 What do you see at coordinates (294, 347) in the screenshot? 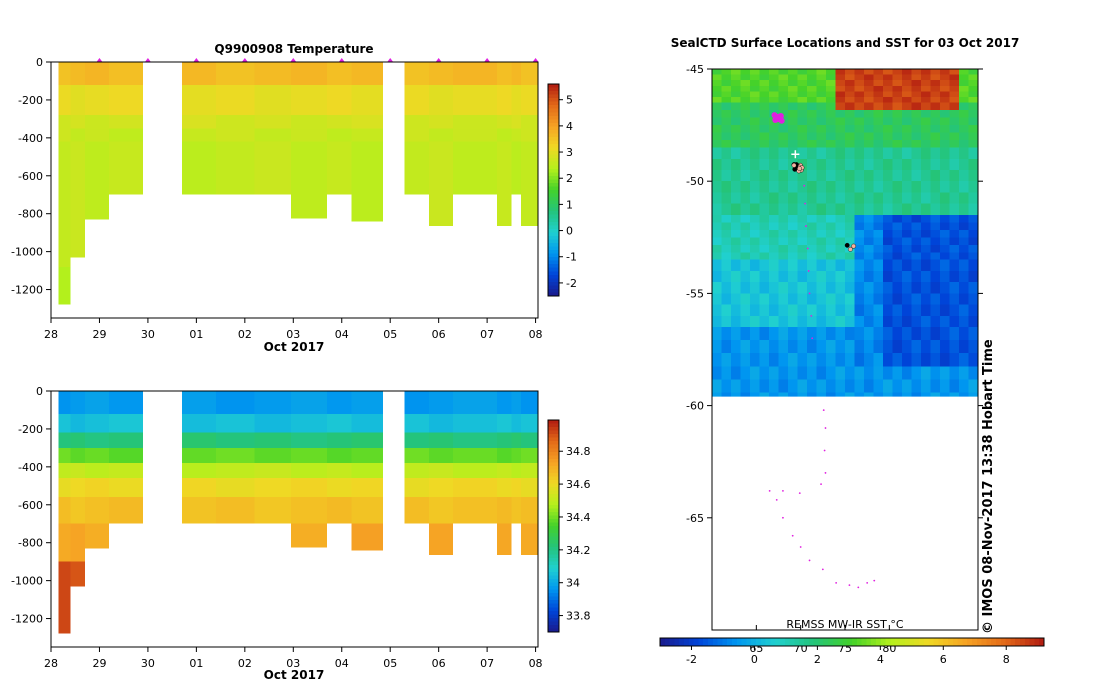
I see `temperature-x-label: Oct 2017` at bounding box center [294, 347].